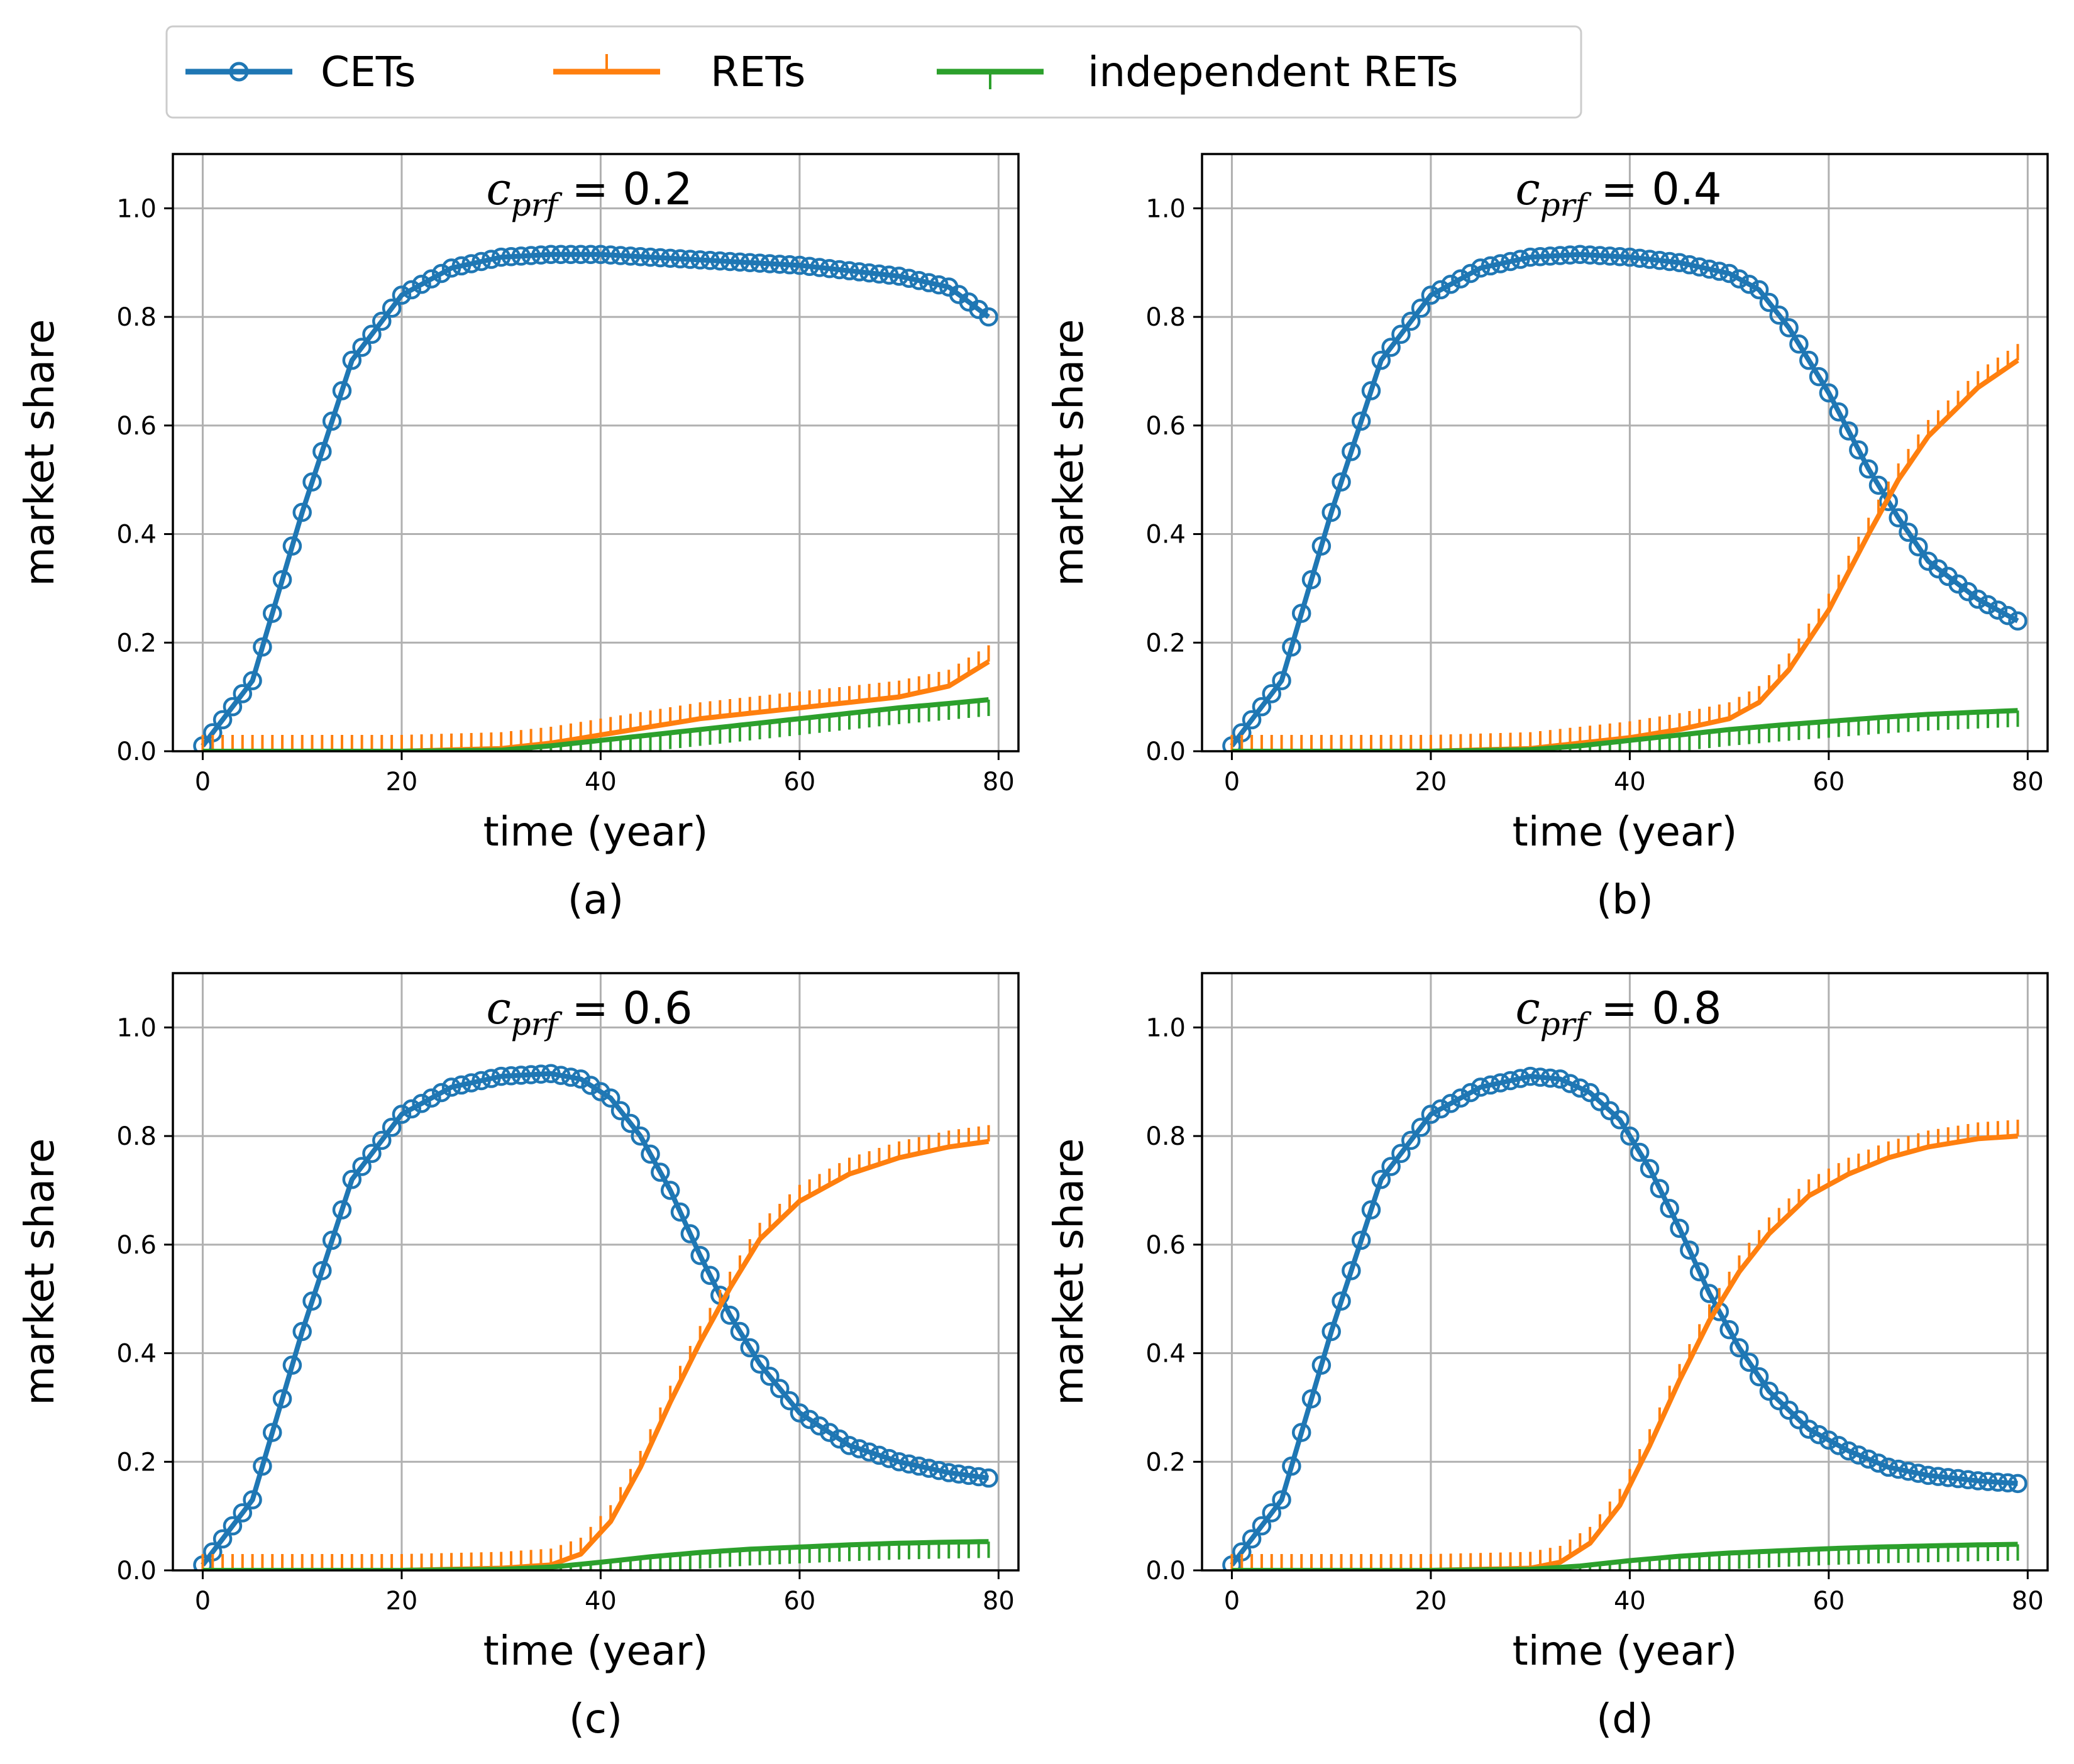 The width and height of the screenshot is (2074, 1764). Describe the element at coordinates (873, 72) in the screenshot. I see `legend-frame` at that location.